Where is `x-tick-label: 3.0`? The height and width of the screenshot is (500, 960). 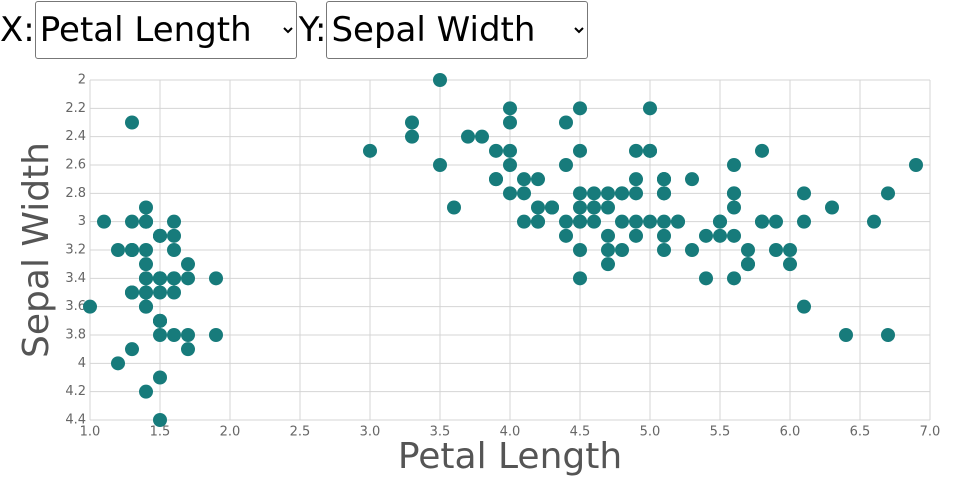
x-tick-label: 3.0 is located at coordinates (370, 432).